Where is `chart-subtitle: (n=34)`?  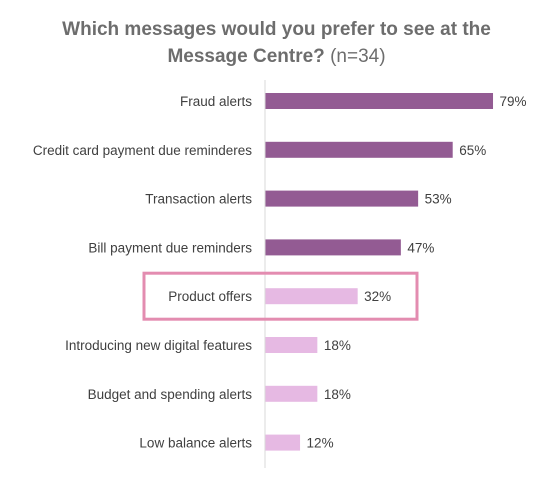
chart-subtitle: (n=34) is located at coordinates (358, 56).